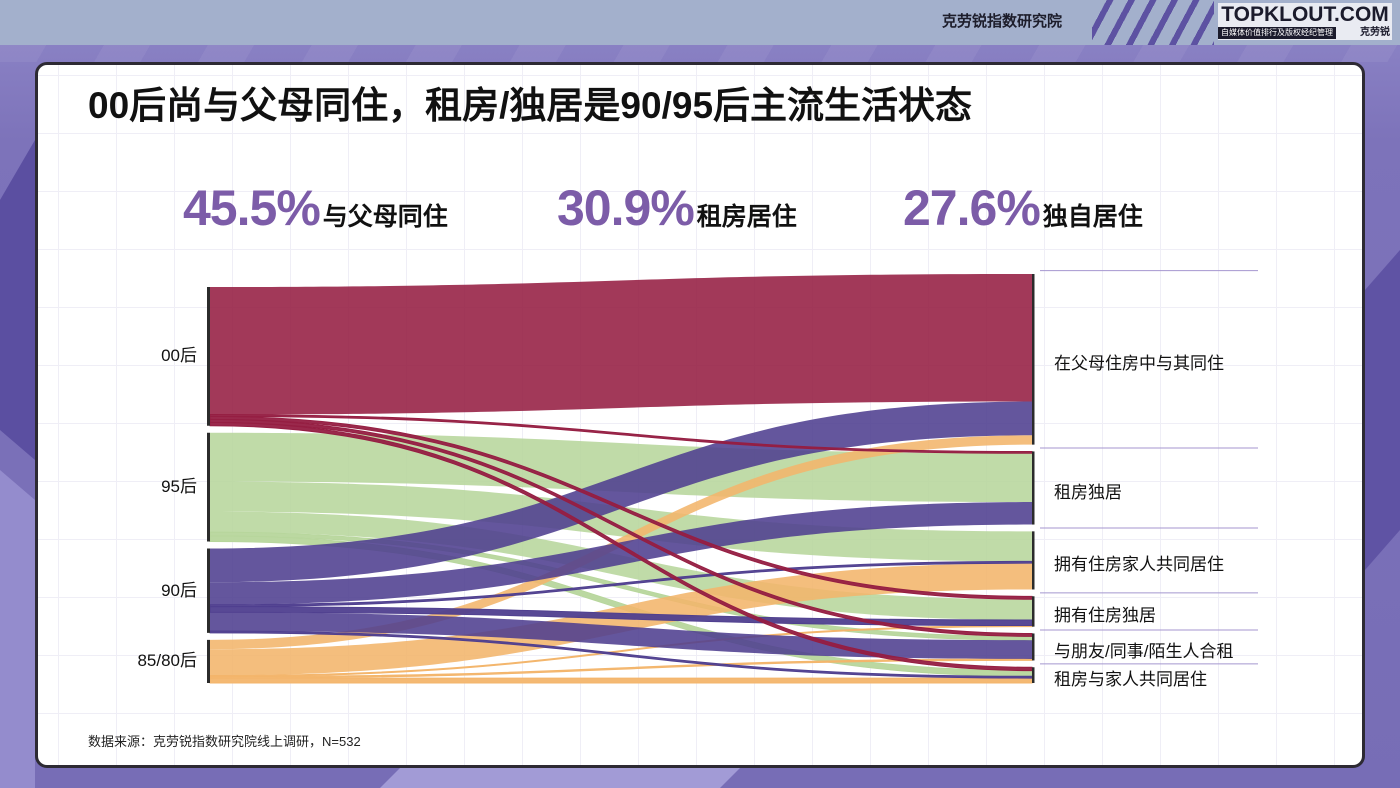 This screenshot has width=1400, height=788. I want to click on highlight-label: 独自居住, so click(1092, 217).